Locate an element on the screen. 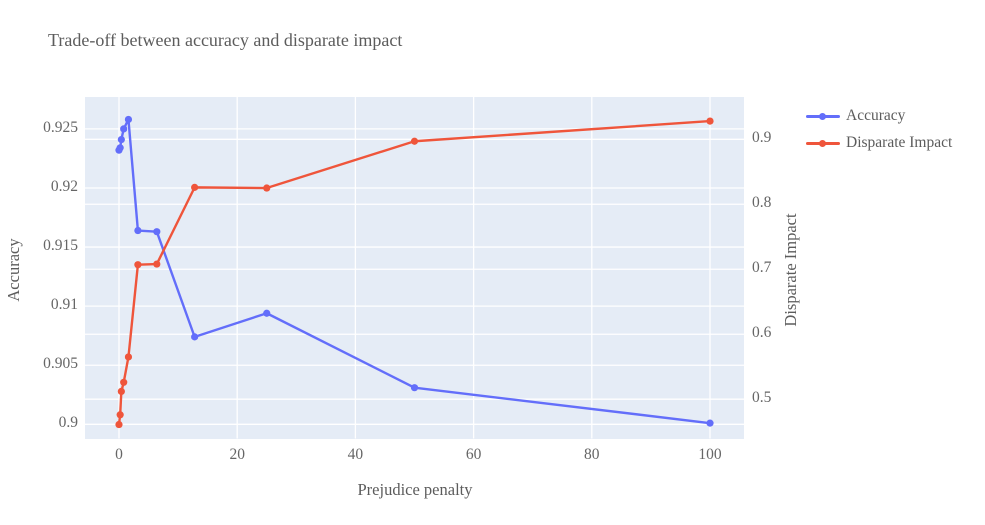 This screenshot has width=985, height=525. xtick-label: 60 is located at coordinates (473, 454).